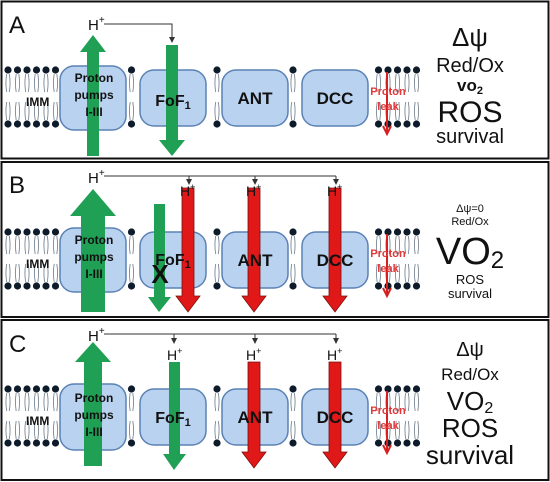 The height and width of the screenshot is (482, 550). Describe the element at coordinates (17, 185) in the screenshot. I see `panel-b-letter: B` at that location.